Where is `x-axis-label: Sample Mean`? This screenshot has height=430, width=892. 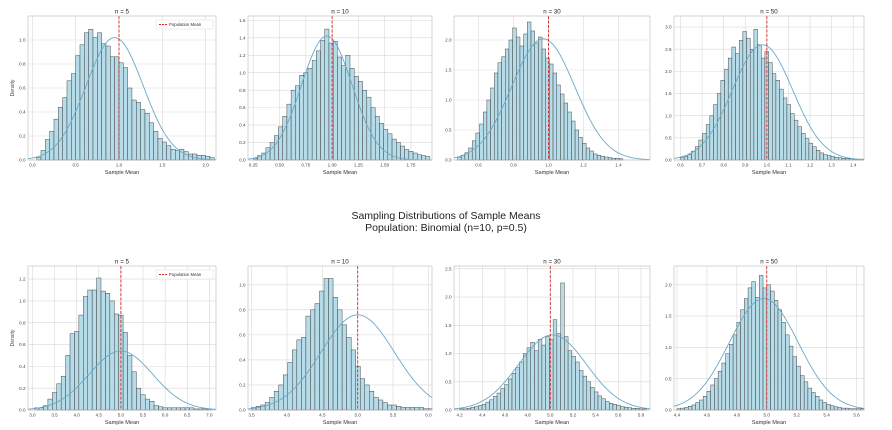 x-axis-label: Sample Mean is located at coordinates (122, 423).